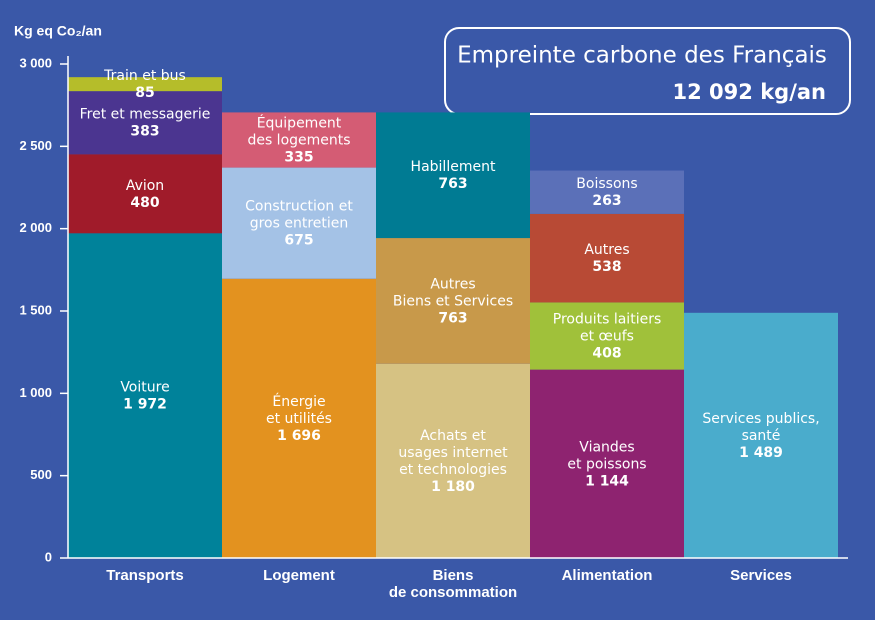 The height and width of the screenshot is (620, 875). I want to click on value-label: 675, so click(298, 241).